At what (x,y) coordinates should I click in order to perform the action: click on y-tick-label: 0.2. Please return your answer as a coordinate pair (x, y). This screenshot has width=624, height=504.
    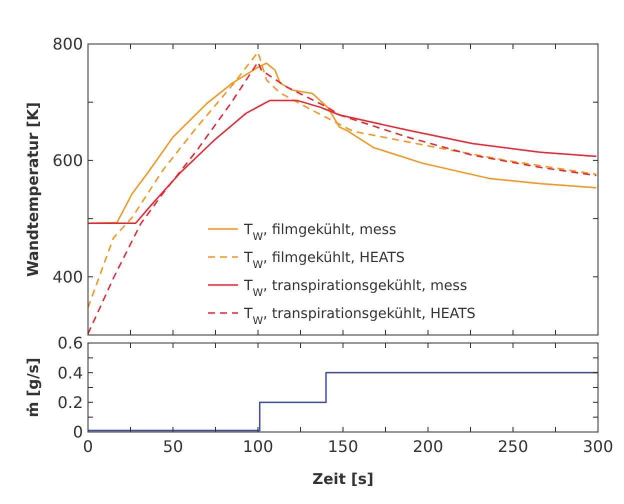
    Looking at the image, I should click on (70, 402).